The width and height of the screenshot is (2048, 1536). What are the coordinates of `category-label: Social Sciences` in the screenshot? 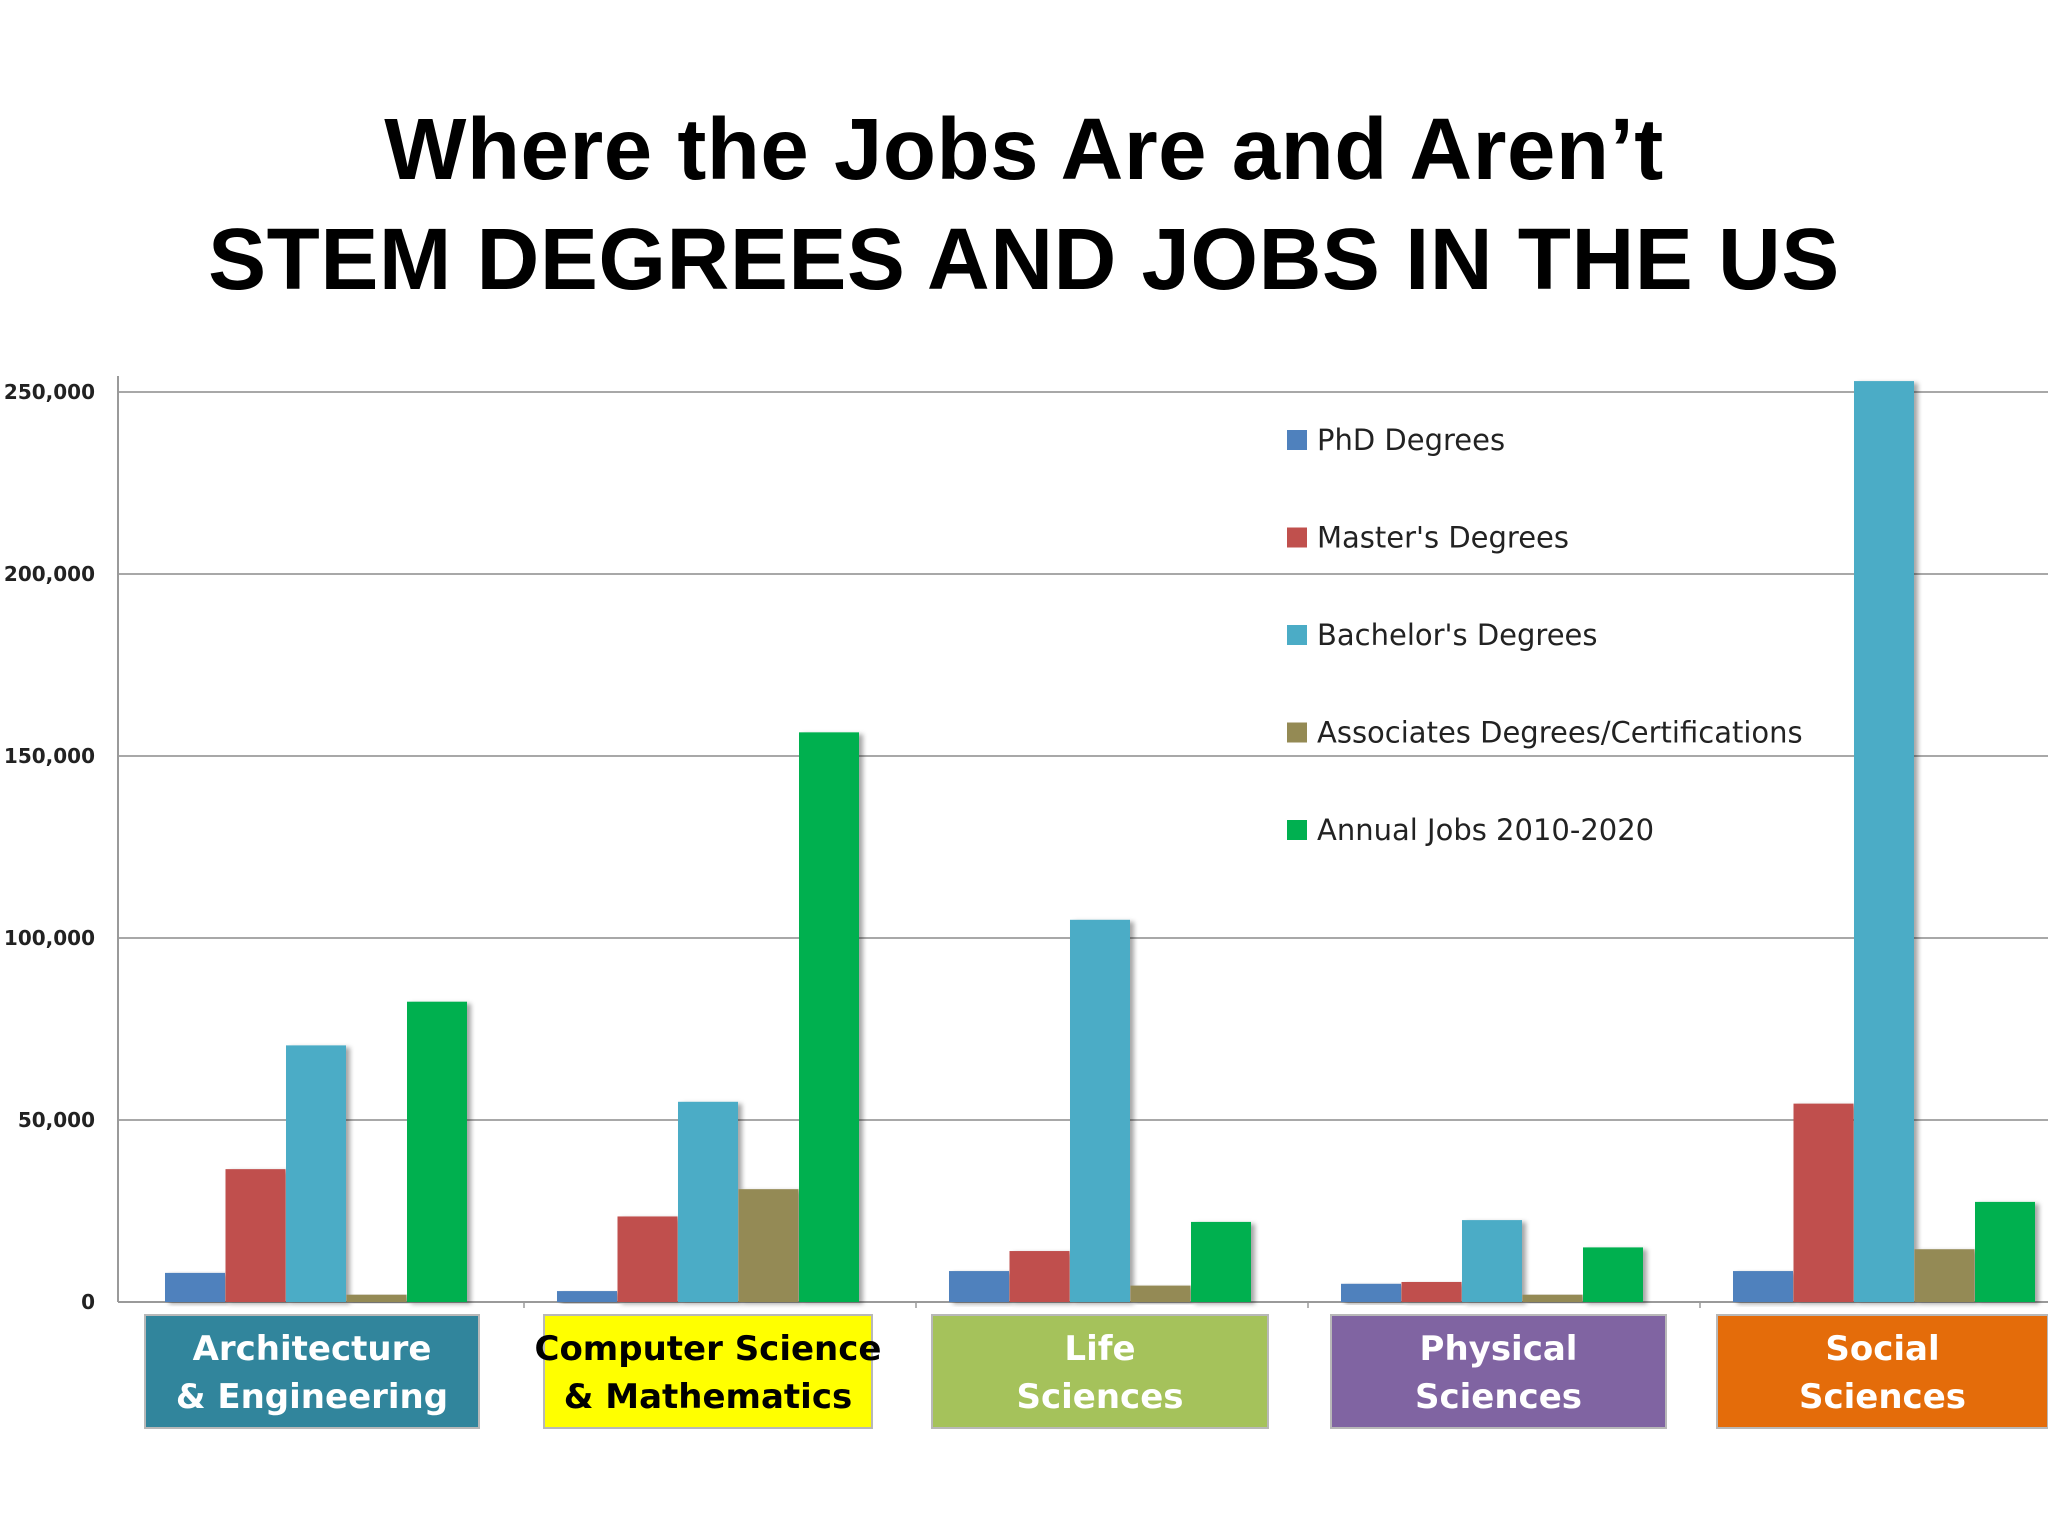 It's located at (1882, 1371).